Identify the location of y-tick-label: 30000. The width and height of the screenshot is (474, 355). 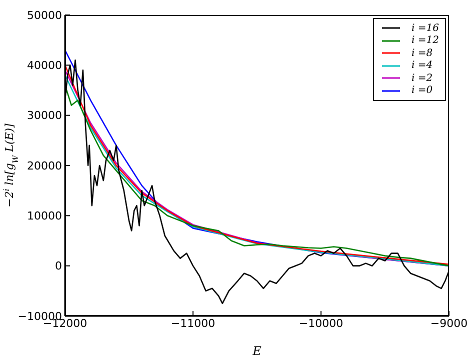
(44, 115).